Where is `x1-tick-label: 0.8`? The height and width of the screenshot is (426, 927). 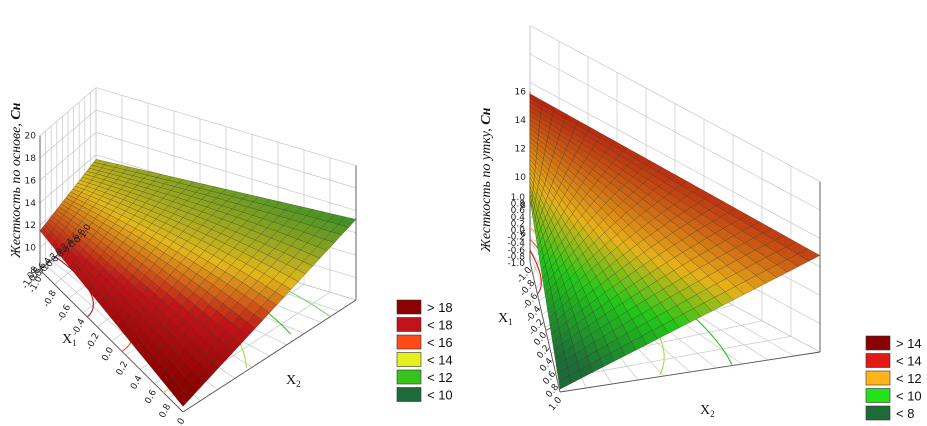
x1-tick-label: 0.8 is located at coordinates (518, 205).